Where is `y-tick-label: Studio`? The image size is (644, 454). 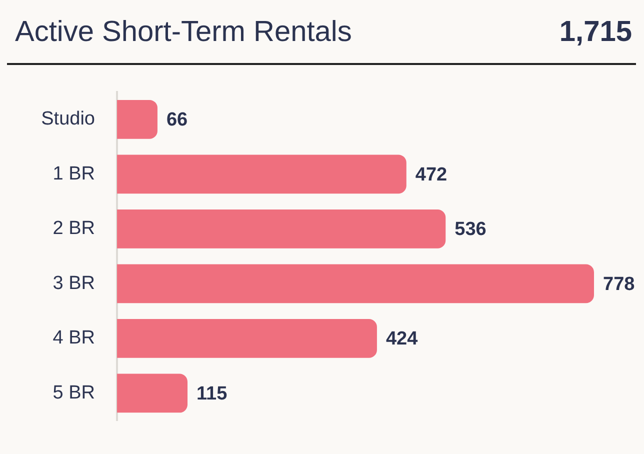
y-tick-label: Studio is located at coordinates (68, 119).